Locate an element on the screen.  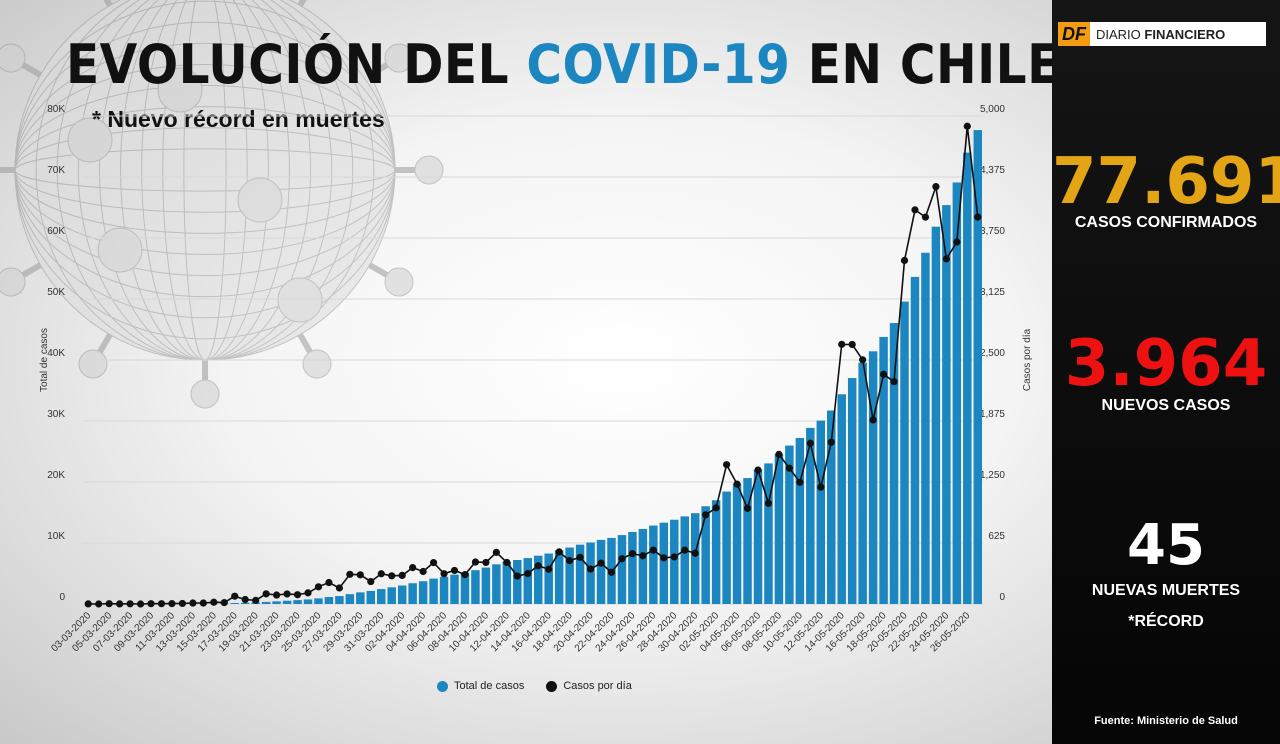
y2-tick-label: 3,750 is located at coordinates (992, 231).